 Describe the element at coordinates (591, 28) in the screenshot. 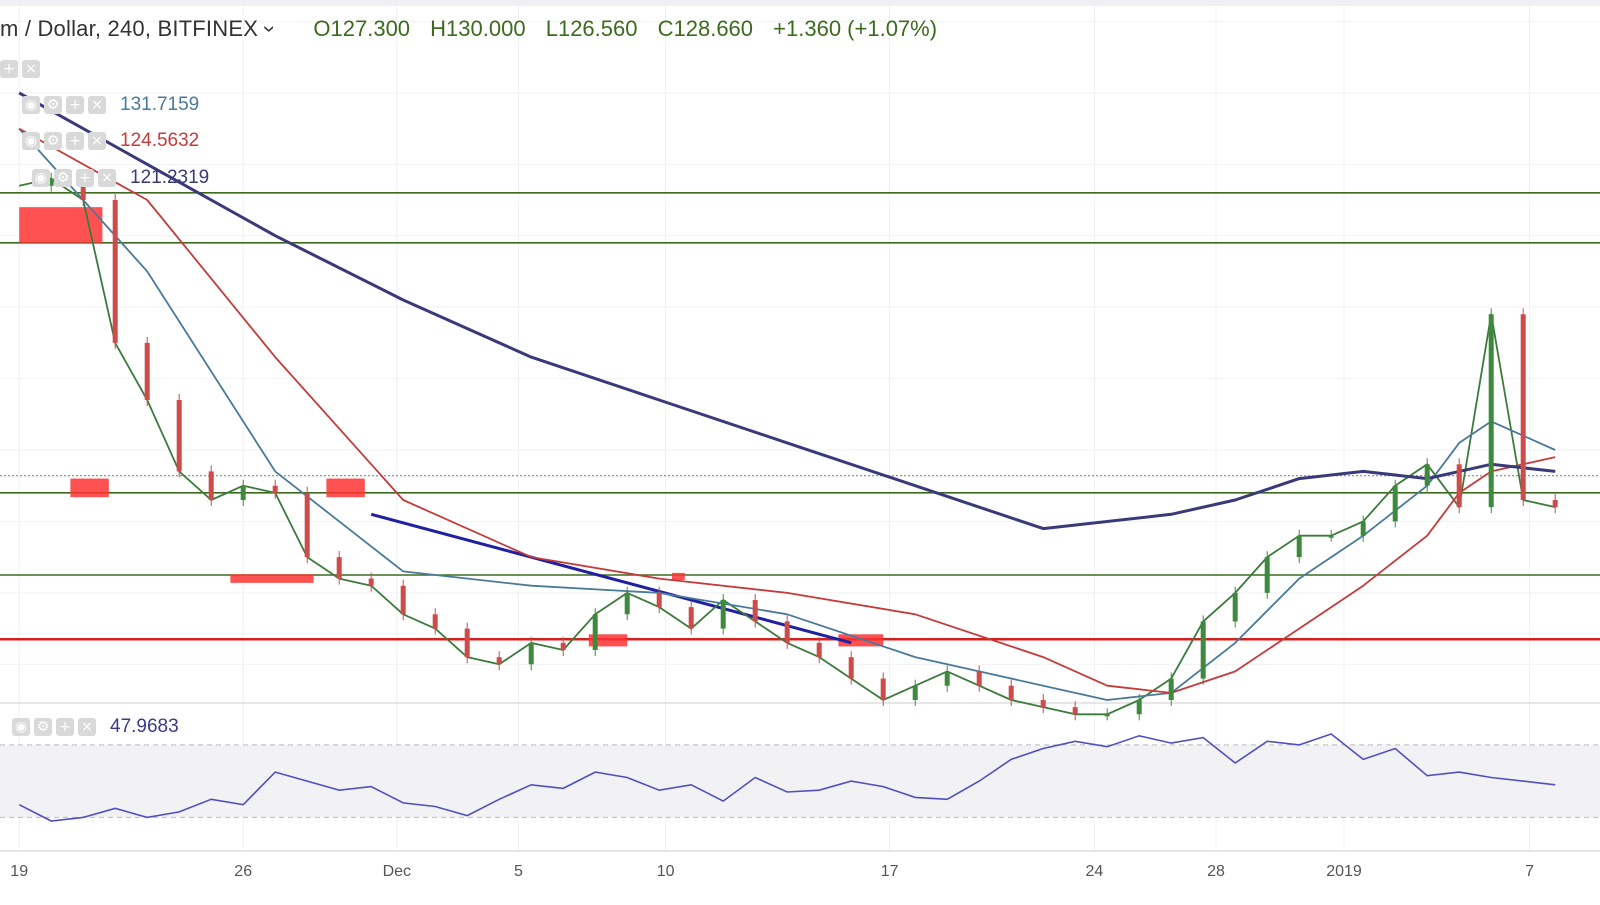

I see `low-value: L126.560` at that location.